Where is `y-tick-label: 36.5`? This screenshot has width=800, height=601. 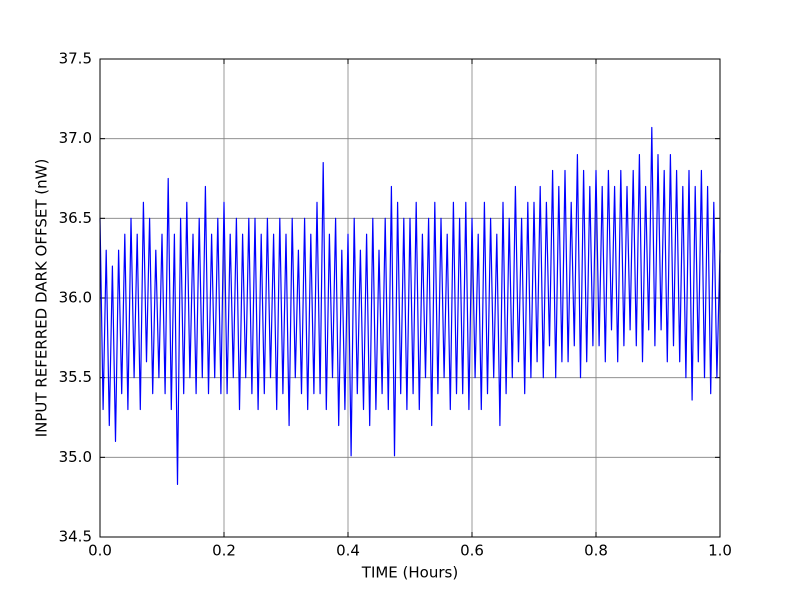
y-tick-label: 36.5 is located at coordinates (75, 218).